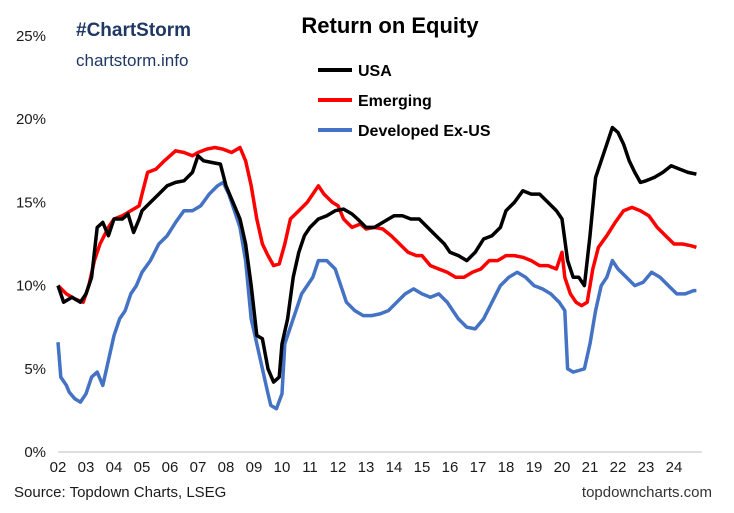 The width and height of the screenshot is (734, 513). Describe the element at coordinates (674, 467) in the screenshot. I see `x-tick-label: 24` at that location.